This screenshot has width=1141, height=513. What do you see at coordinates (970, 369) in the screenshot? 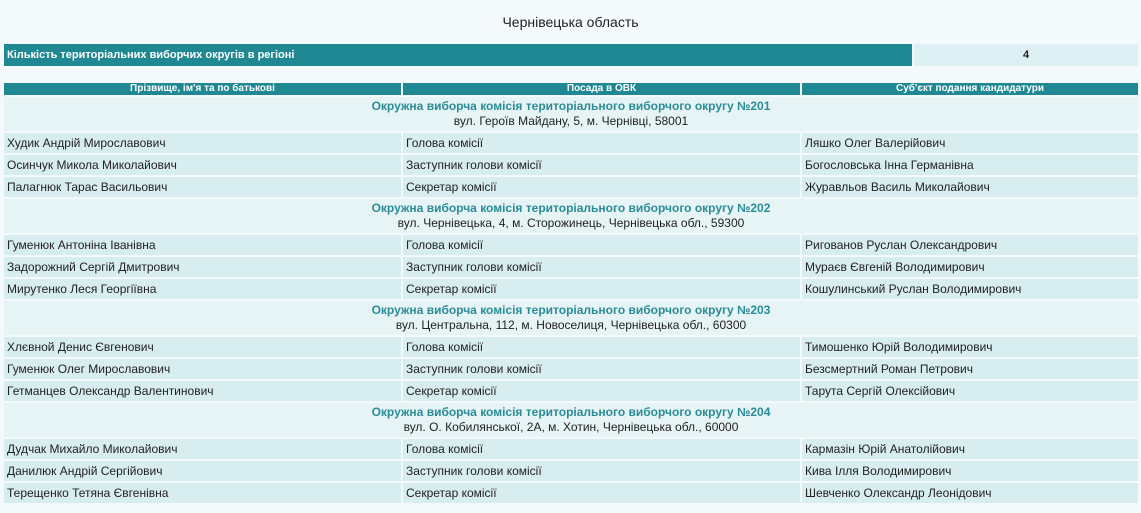
I see `cell: Безсмертний Роман Петрович` at bounding box center [970, 369].